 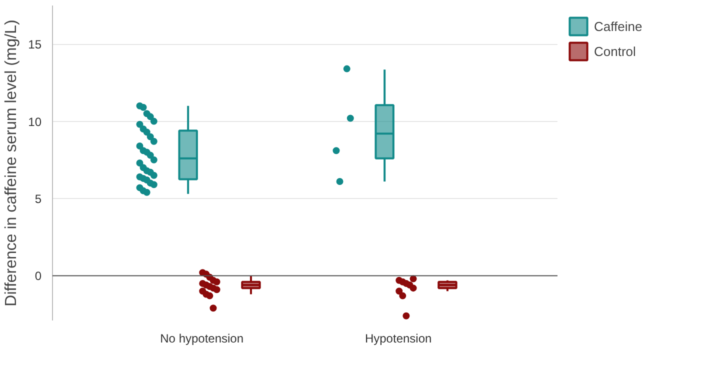 I want to click on legend-label: Control, so click(x=615, y=51).